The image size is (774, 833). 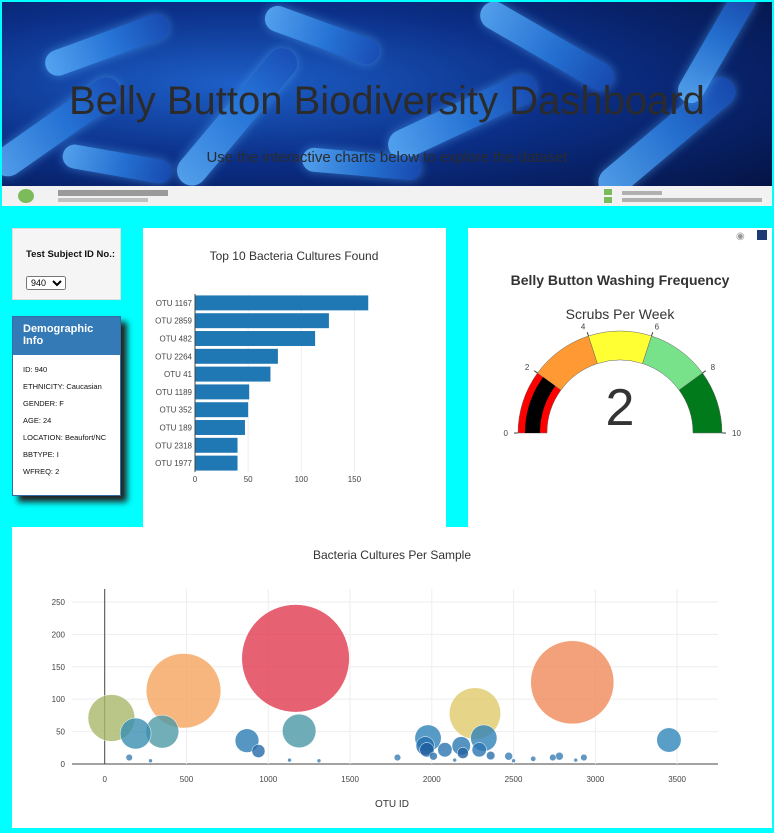 I want to click on bar-x-tick-label: 0, so click(x=195, y=479).